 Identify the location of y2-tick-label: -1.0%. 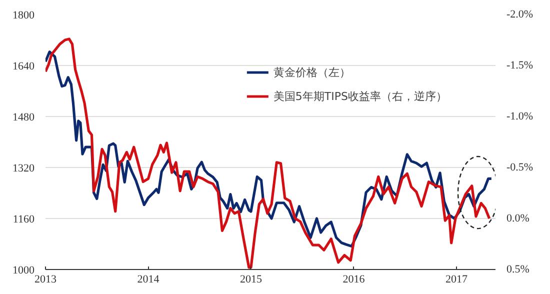
(520, 116).